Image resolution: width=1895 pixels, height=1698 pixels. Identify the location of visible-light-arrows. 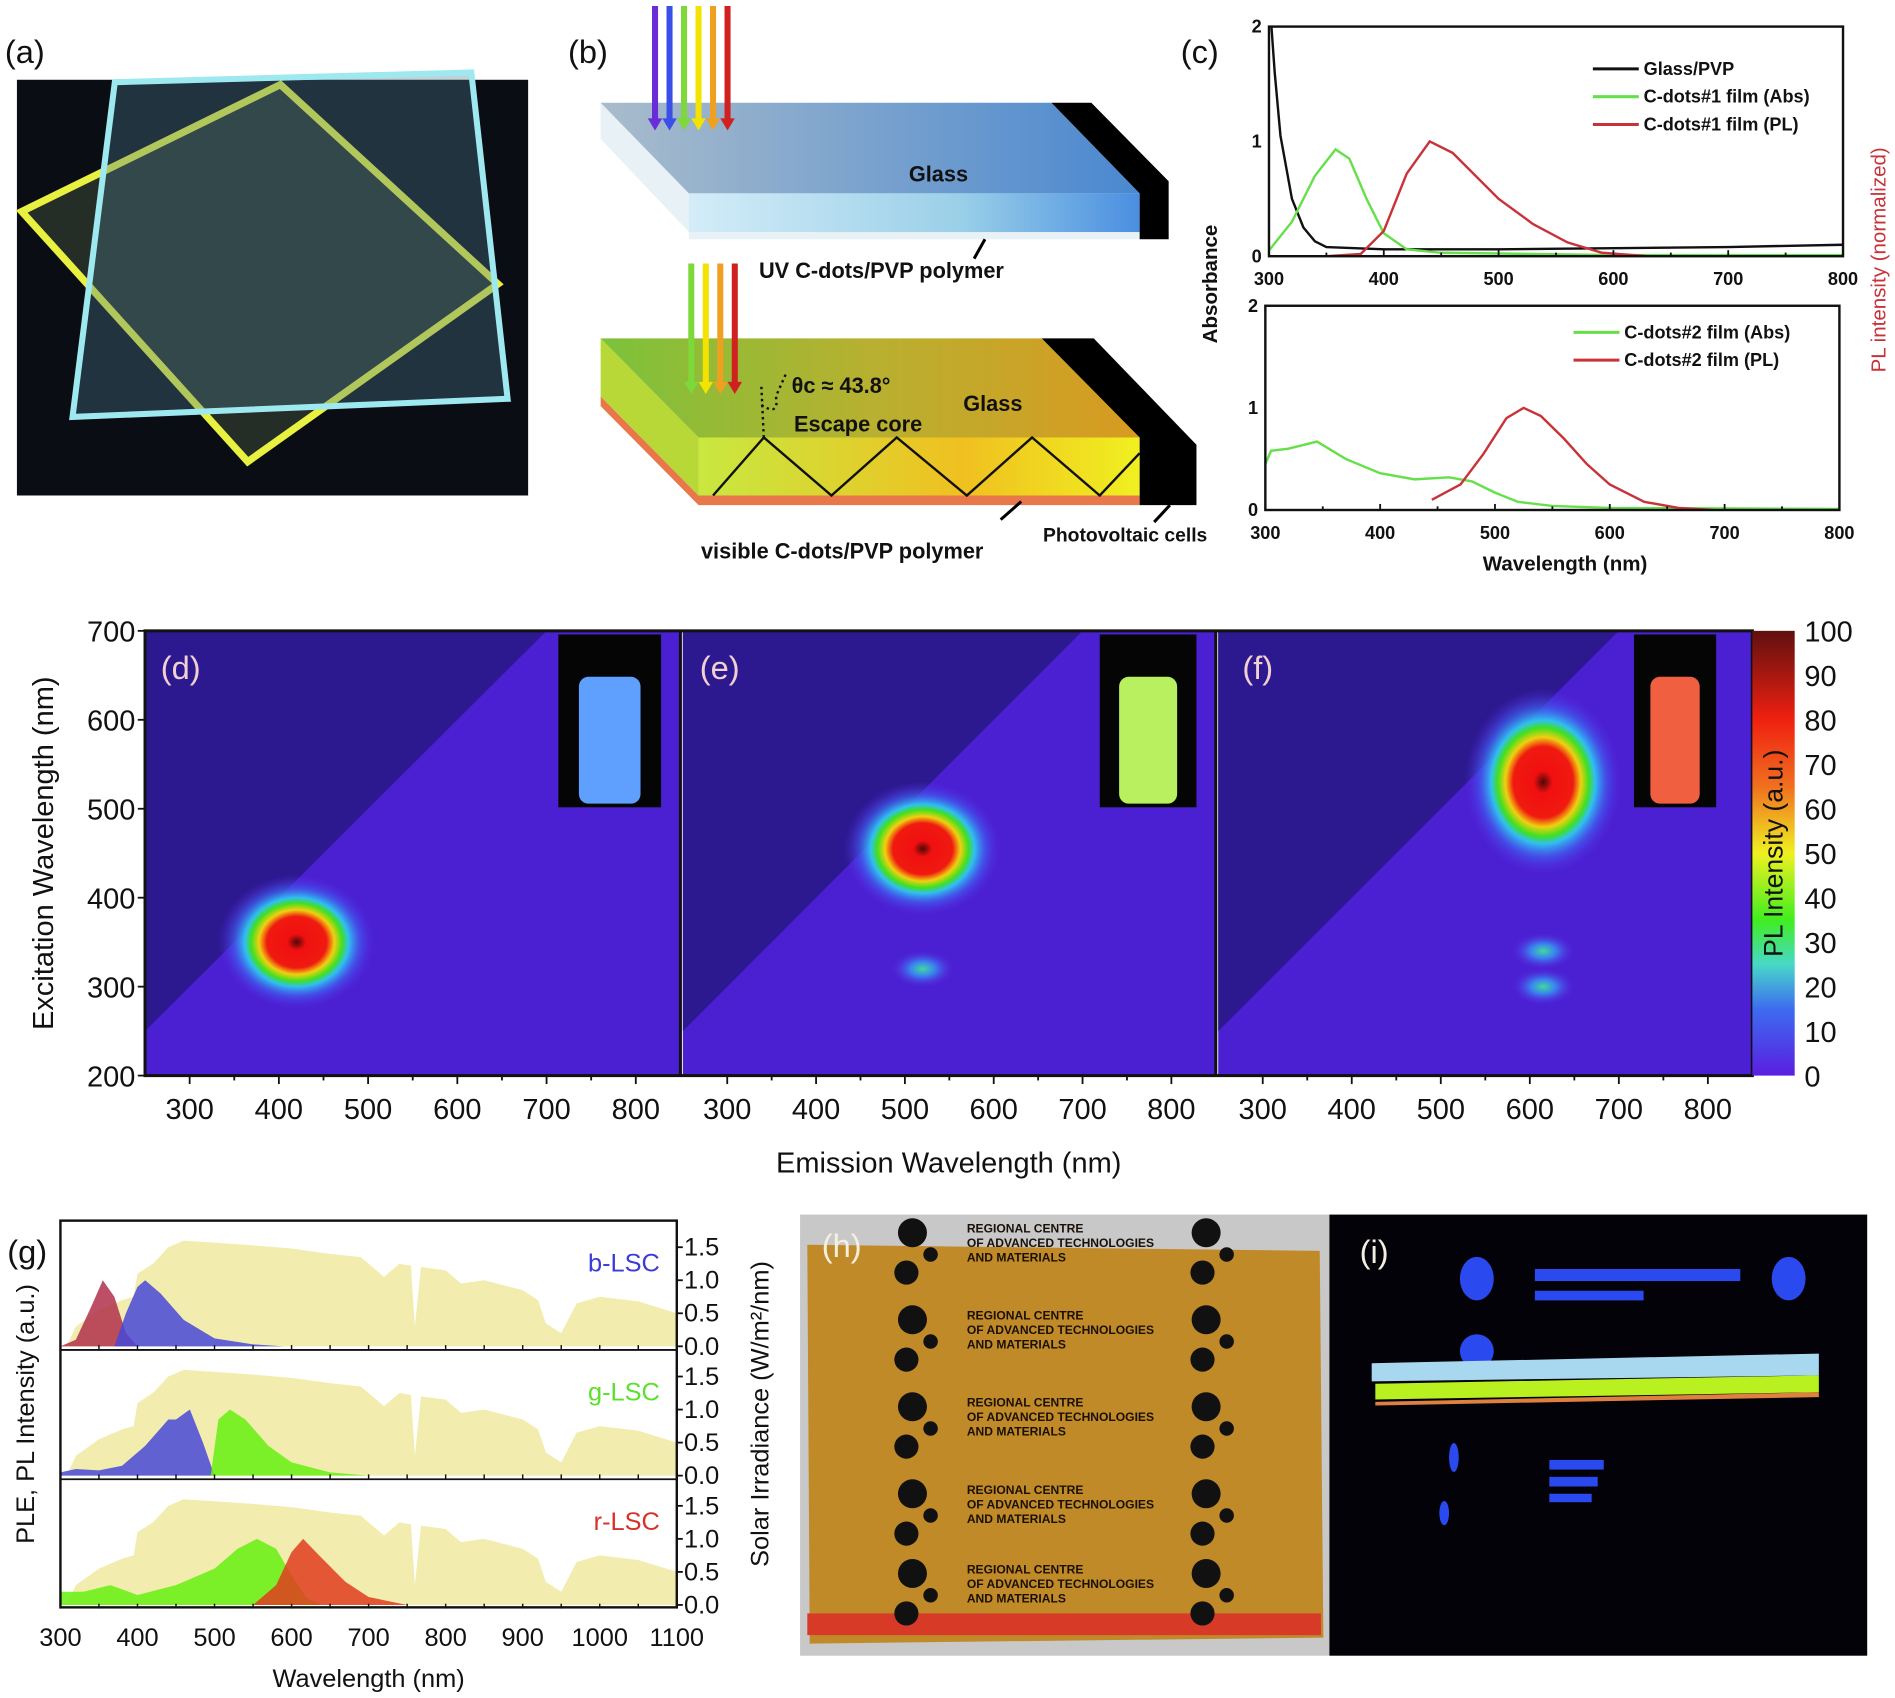
(713, 328).